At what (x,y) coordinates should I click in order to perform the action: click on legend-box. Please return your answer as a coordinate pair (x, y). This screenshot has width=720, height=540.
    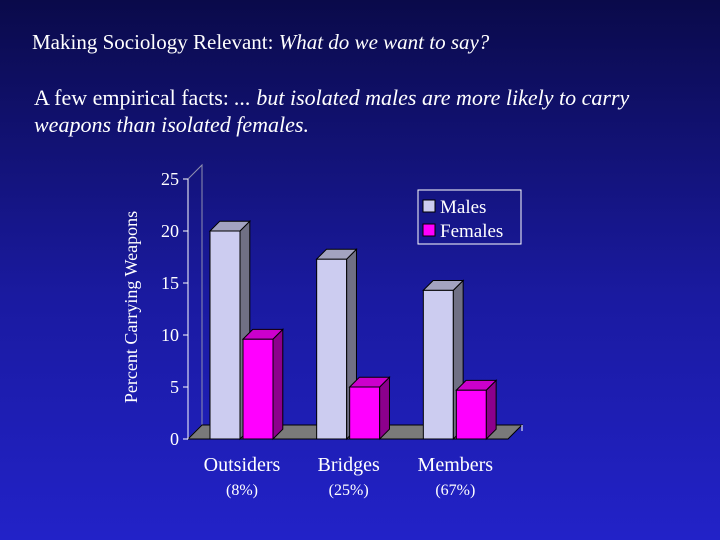
    Looking at the image, I should click on (469, 217).